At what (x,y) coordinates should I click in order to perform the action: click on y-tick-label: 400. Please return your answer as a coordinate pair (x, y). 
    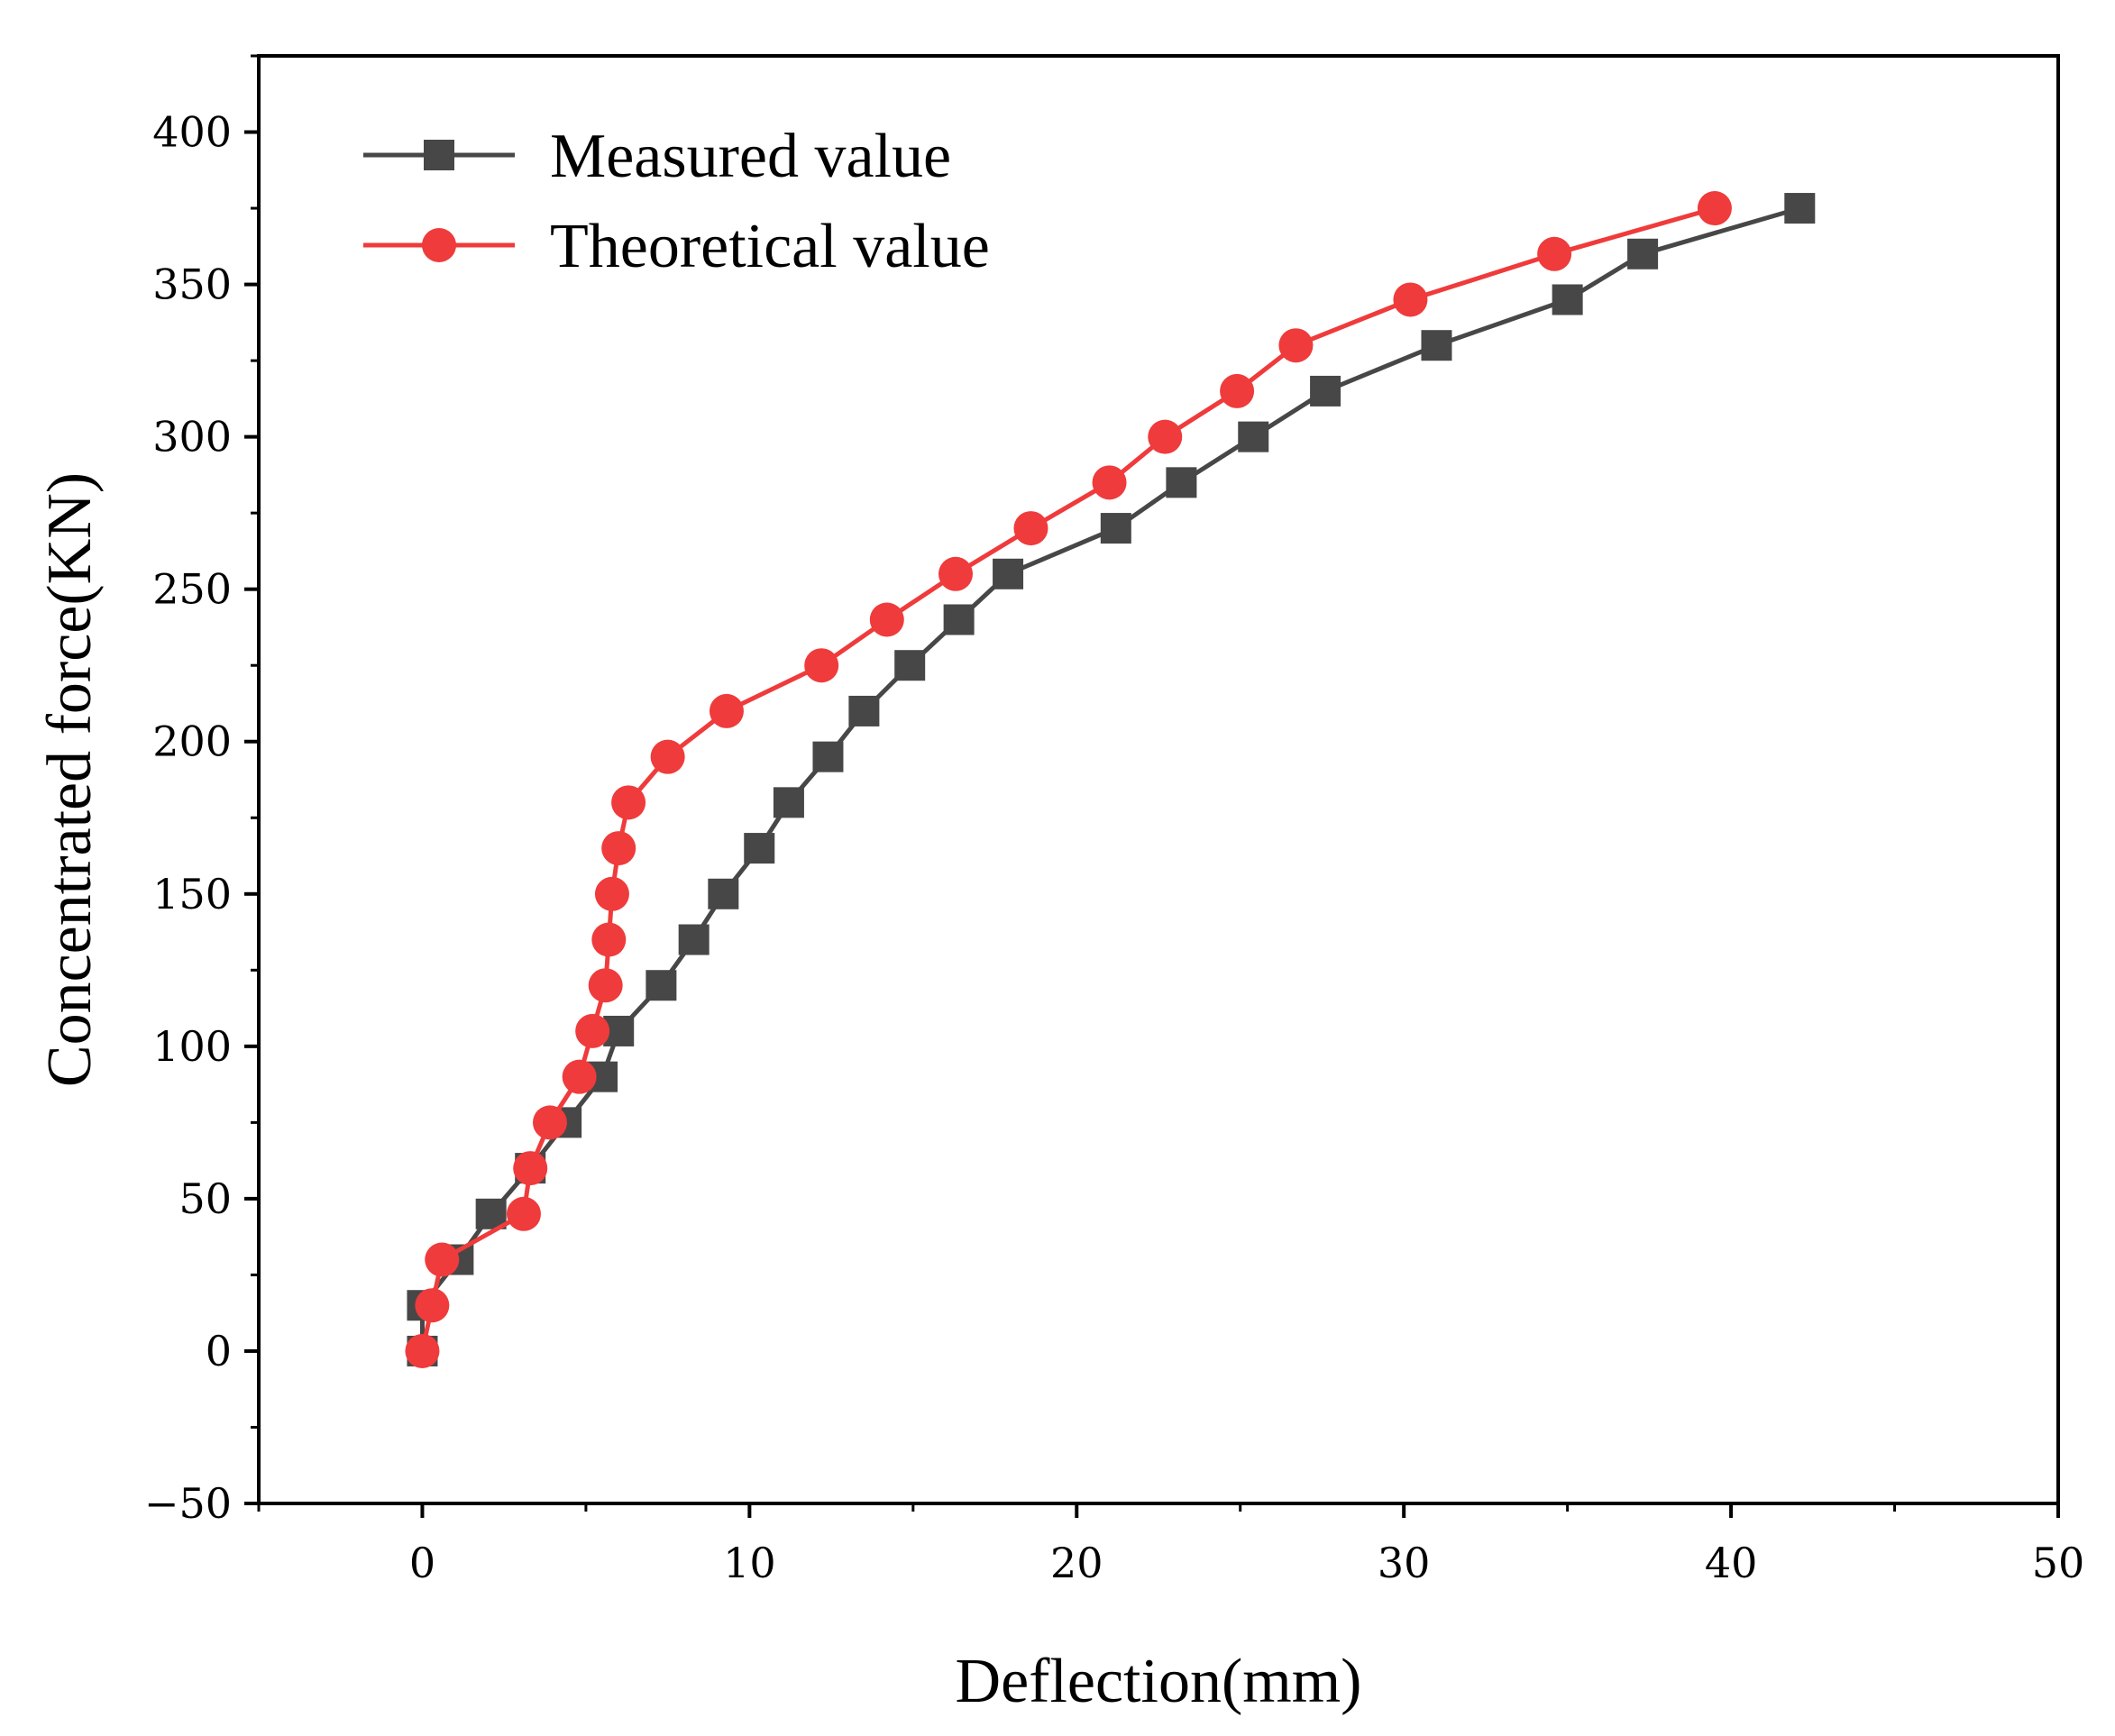
    Looking at the image, I should click on (192, 132).